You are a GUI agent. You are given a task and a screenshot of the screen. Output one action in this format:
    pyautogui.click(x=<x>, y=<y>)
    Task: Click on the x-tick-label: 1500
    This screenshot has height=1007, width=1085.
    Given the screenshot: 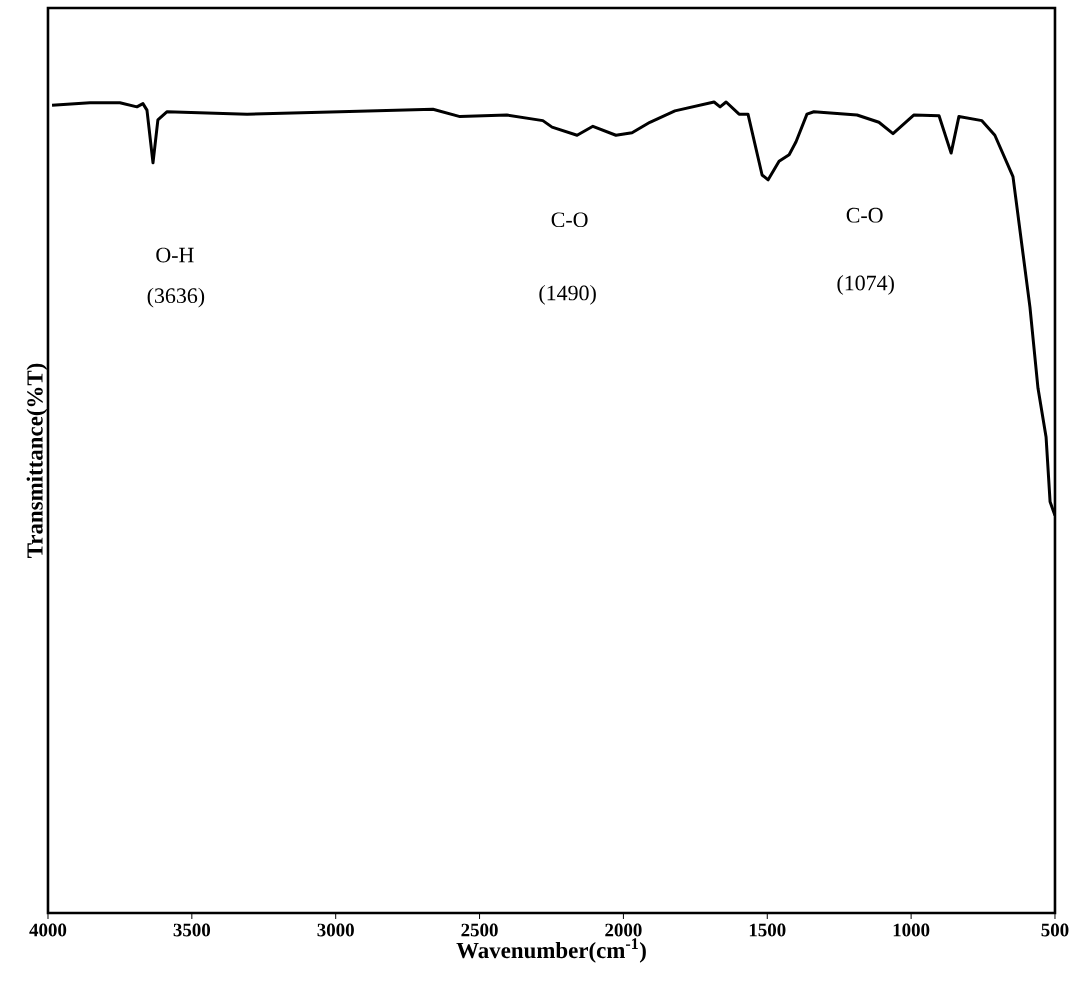 What is the action you would take?
    pyautogui.click(x=767, y=930)
    